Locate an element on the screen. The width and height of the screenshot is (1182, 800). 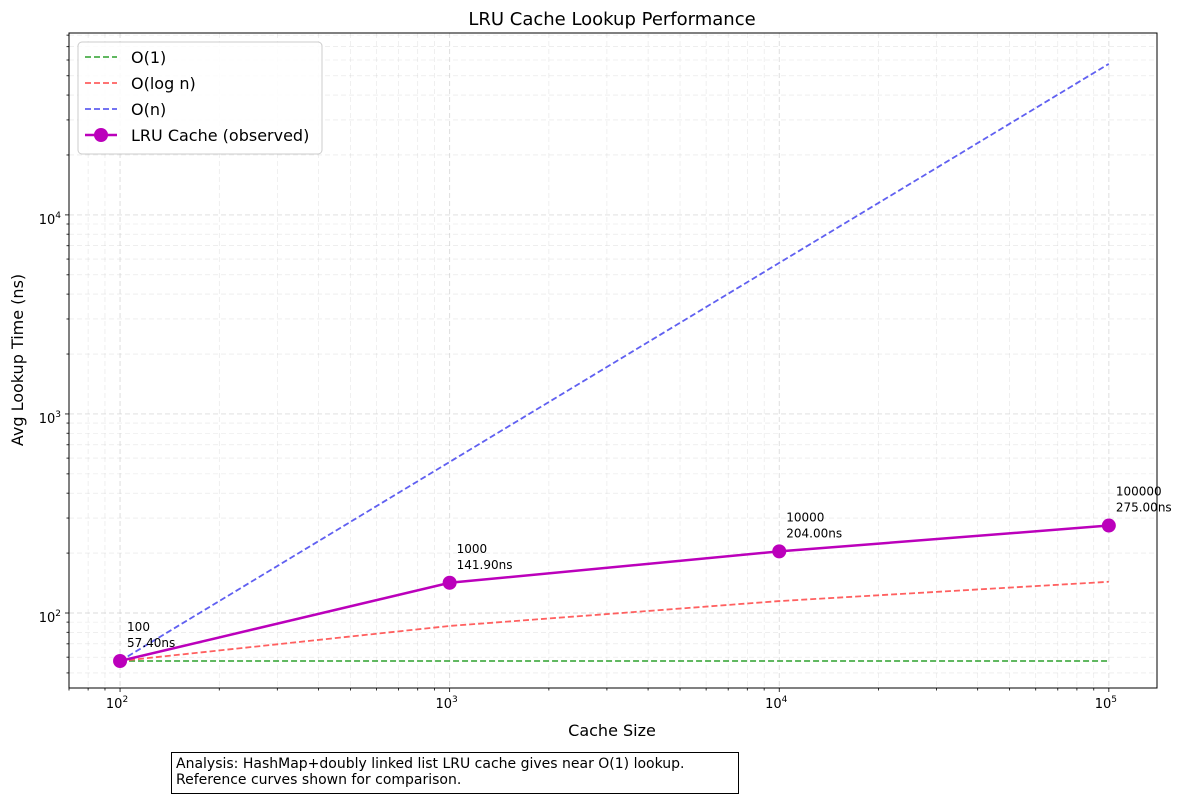
legend-label: O(n) is located at coordinates (148, 109).